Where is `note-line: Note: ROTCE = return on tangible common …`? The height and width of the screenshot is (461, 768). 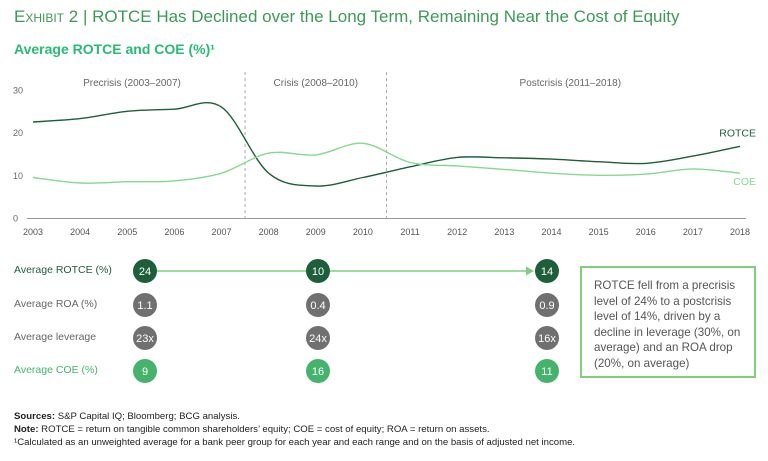
note-line: Note: ROTCE = return on tangible common … is located at coordinates (294, 429).